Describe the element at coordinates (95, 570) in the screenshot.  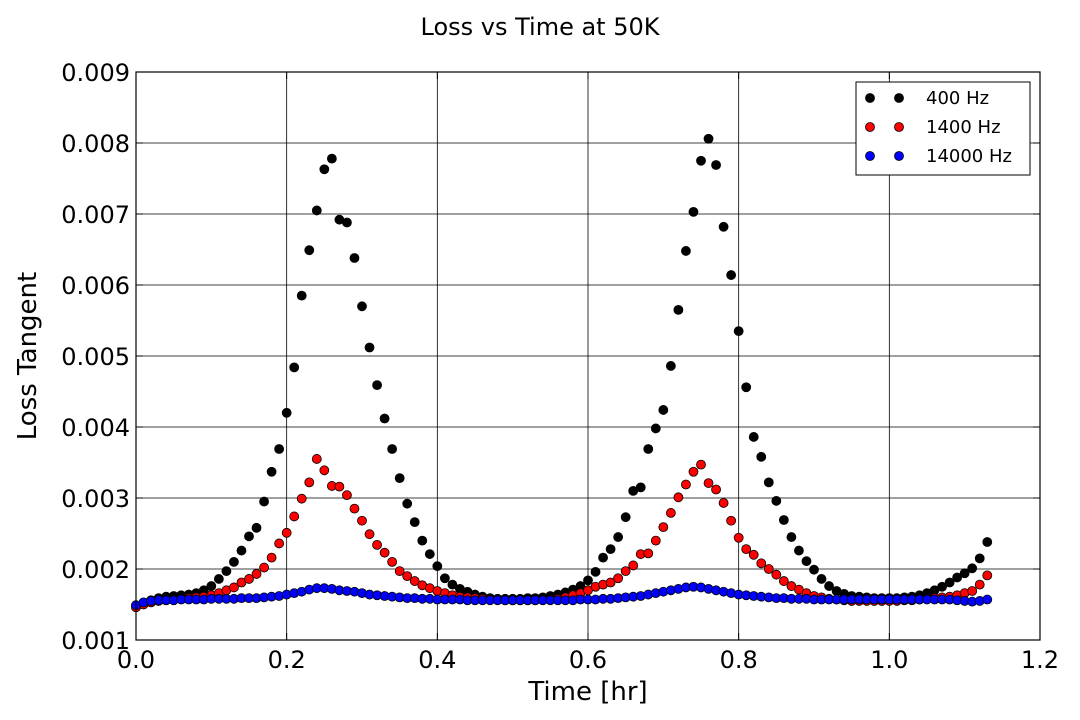
I see `y-tick-label: 0.002` at that location.